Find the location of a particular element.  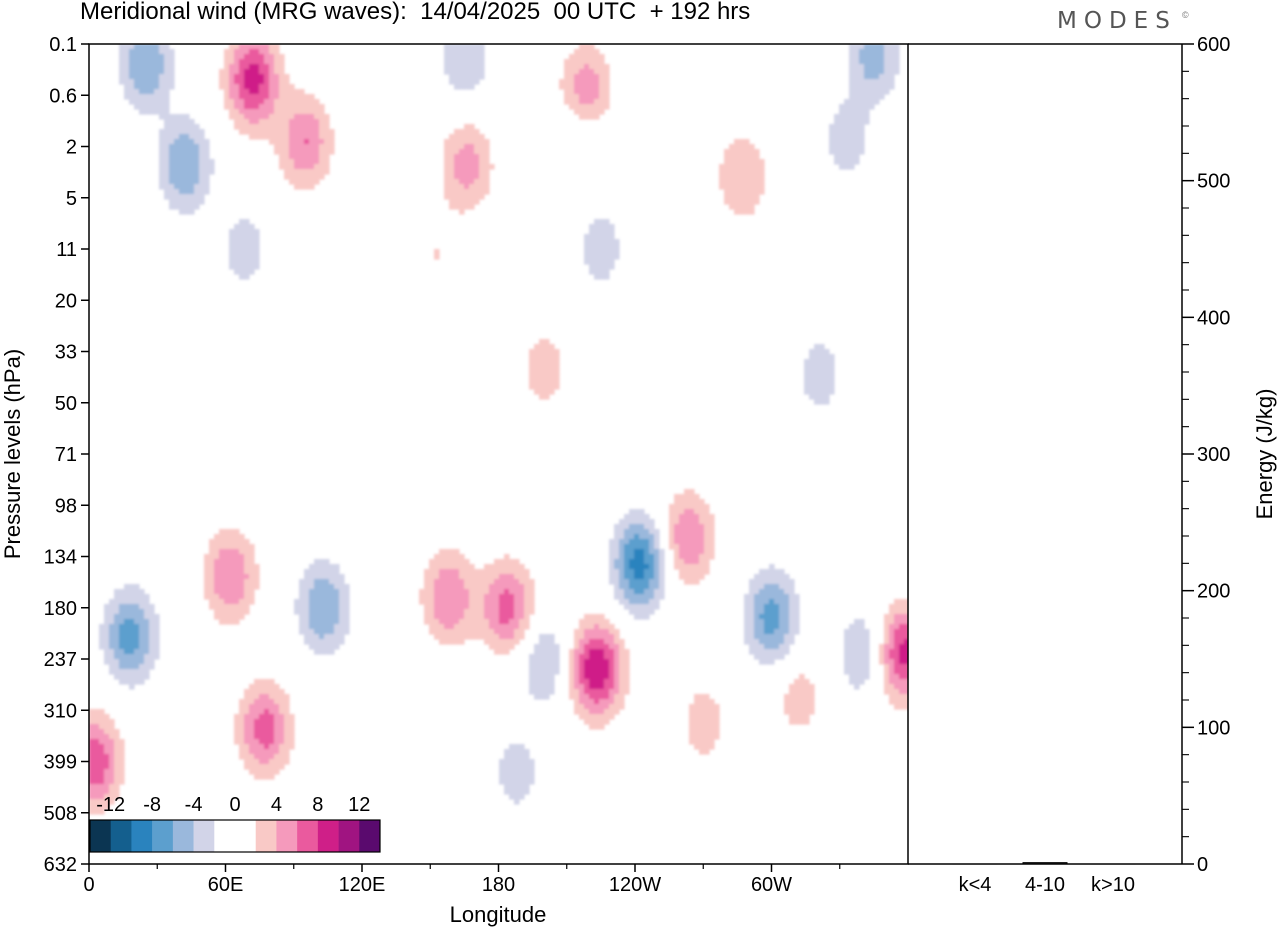

y-tick-label: 310 is located at coordinates (60, 711).